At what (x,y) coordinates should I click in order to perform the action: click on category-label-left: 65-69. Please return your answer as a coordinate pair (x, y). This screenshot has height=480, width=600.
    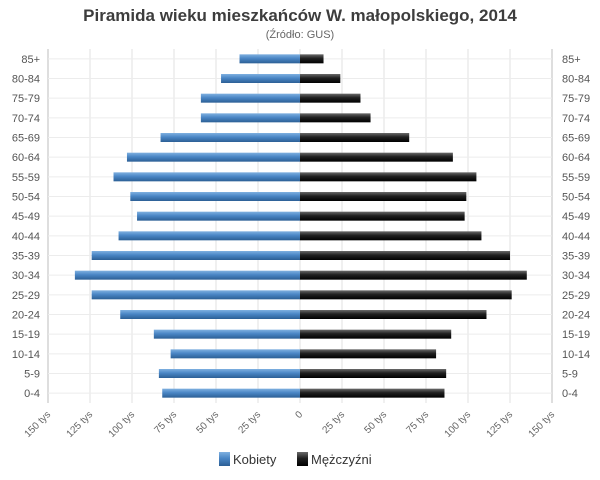
    Looking at the image, I should click on (26, 139).